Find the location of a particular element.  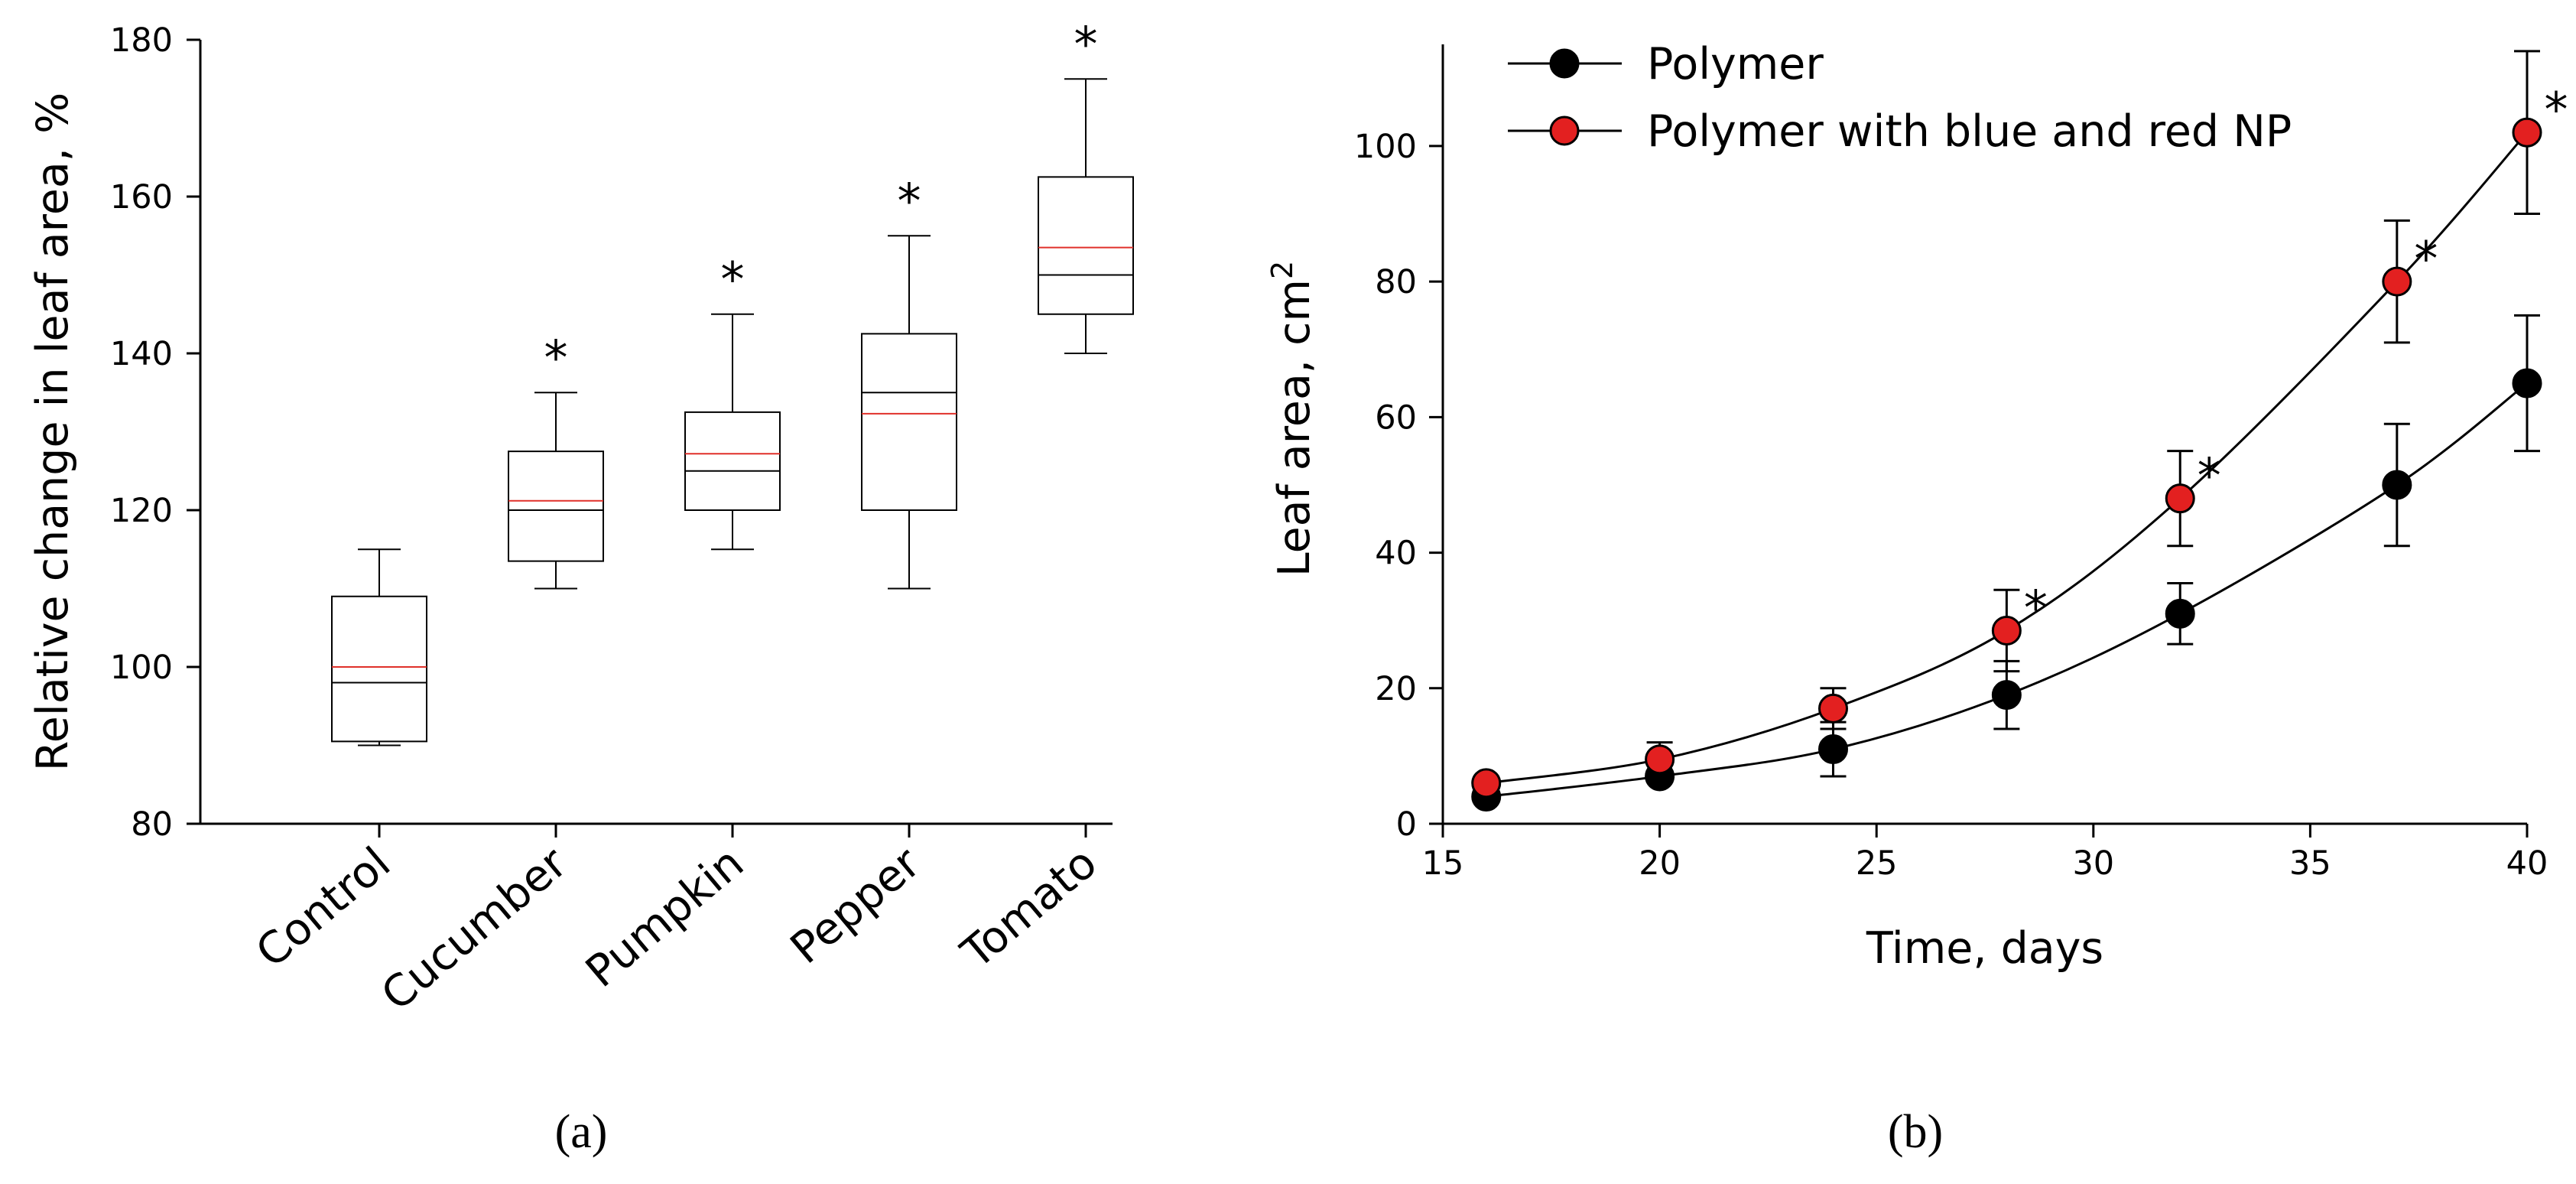

box-pepper: * is located at coordinates (909, 381).